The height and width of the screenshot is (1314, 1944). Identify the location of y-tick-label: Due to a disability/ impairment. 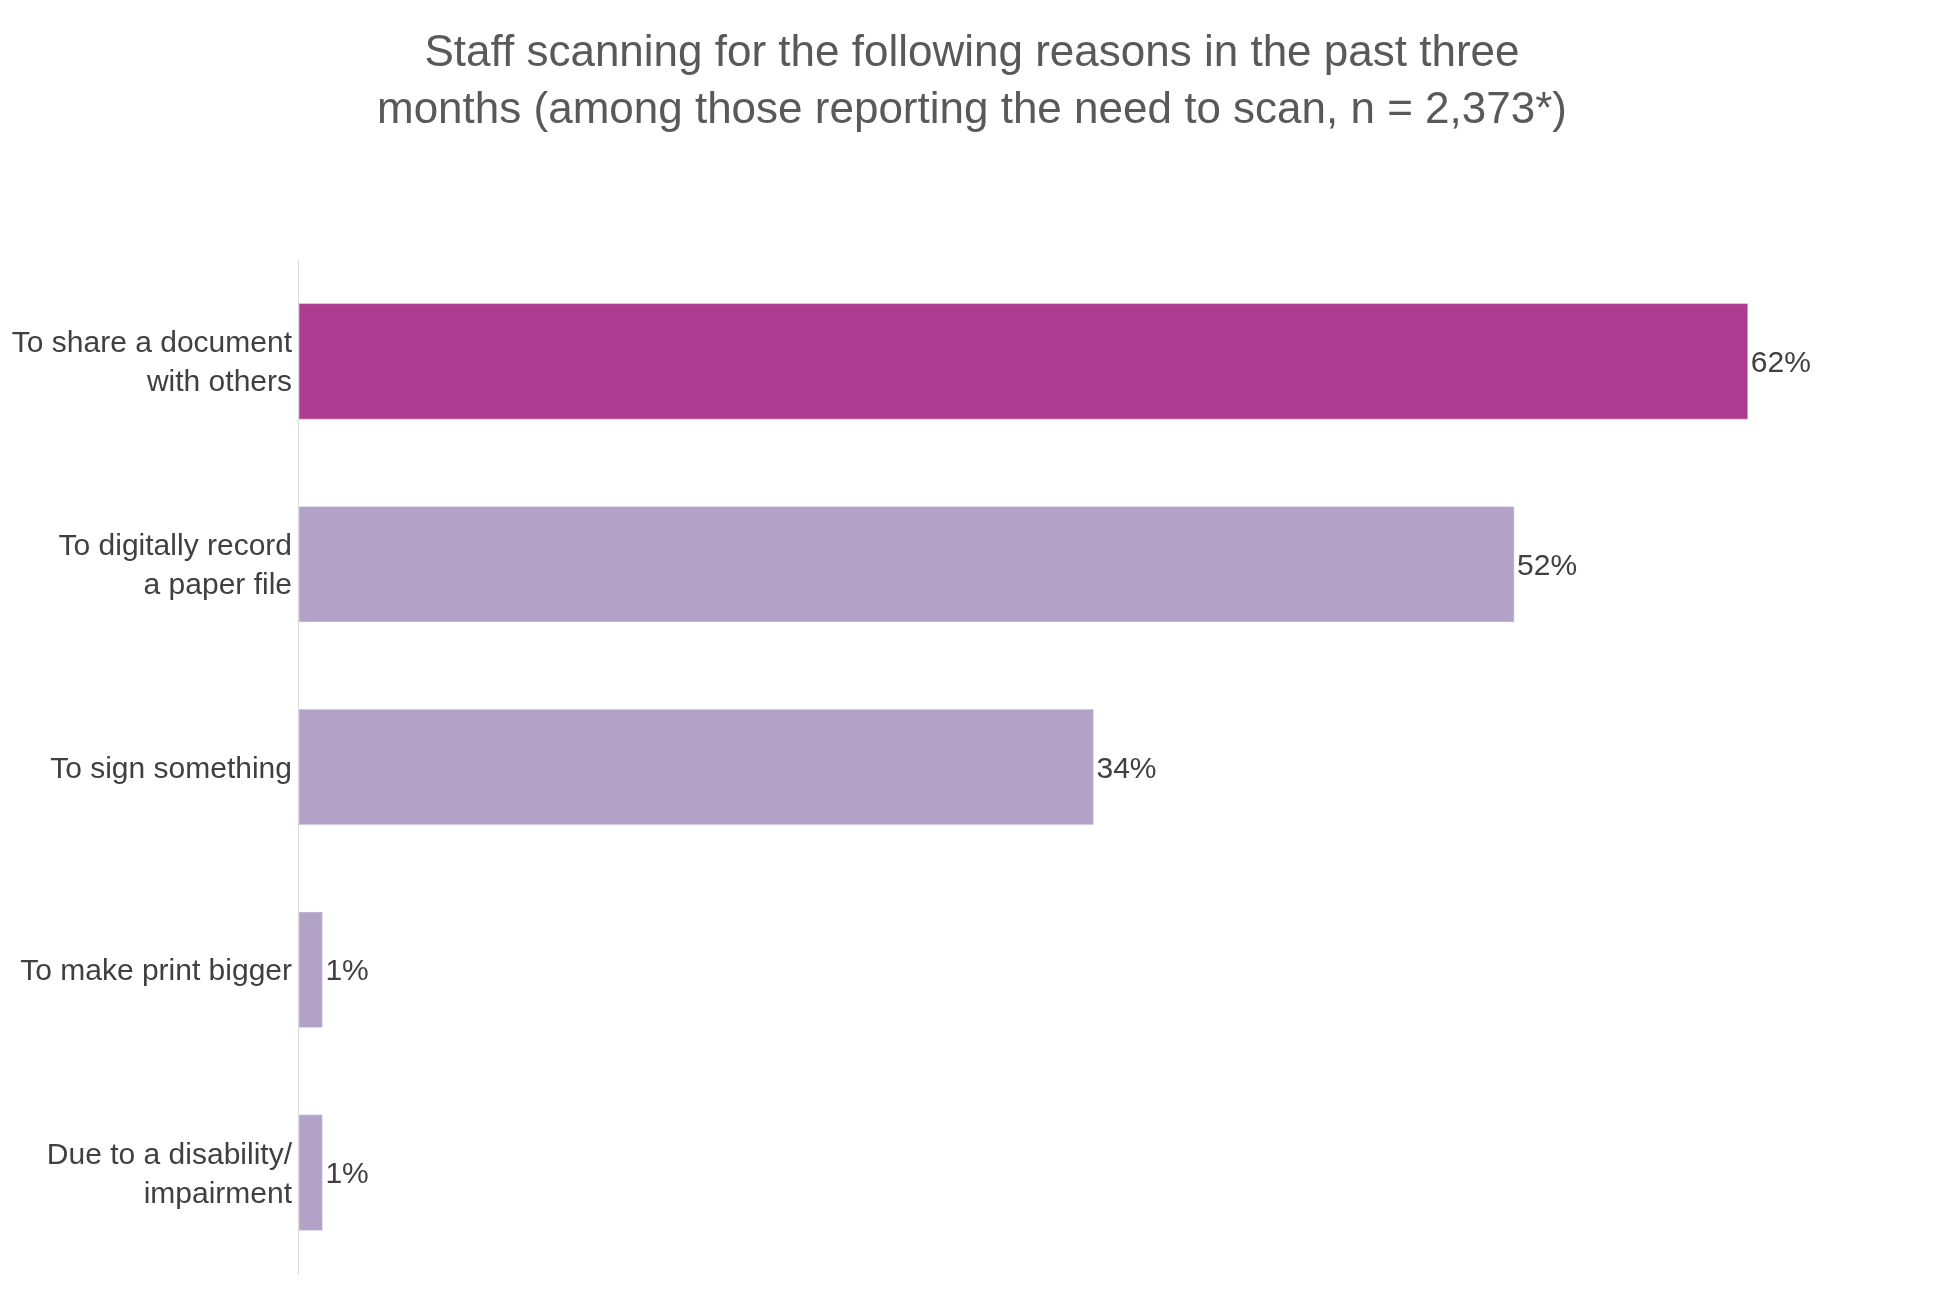
(169, 1172).